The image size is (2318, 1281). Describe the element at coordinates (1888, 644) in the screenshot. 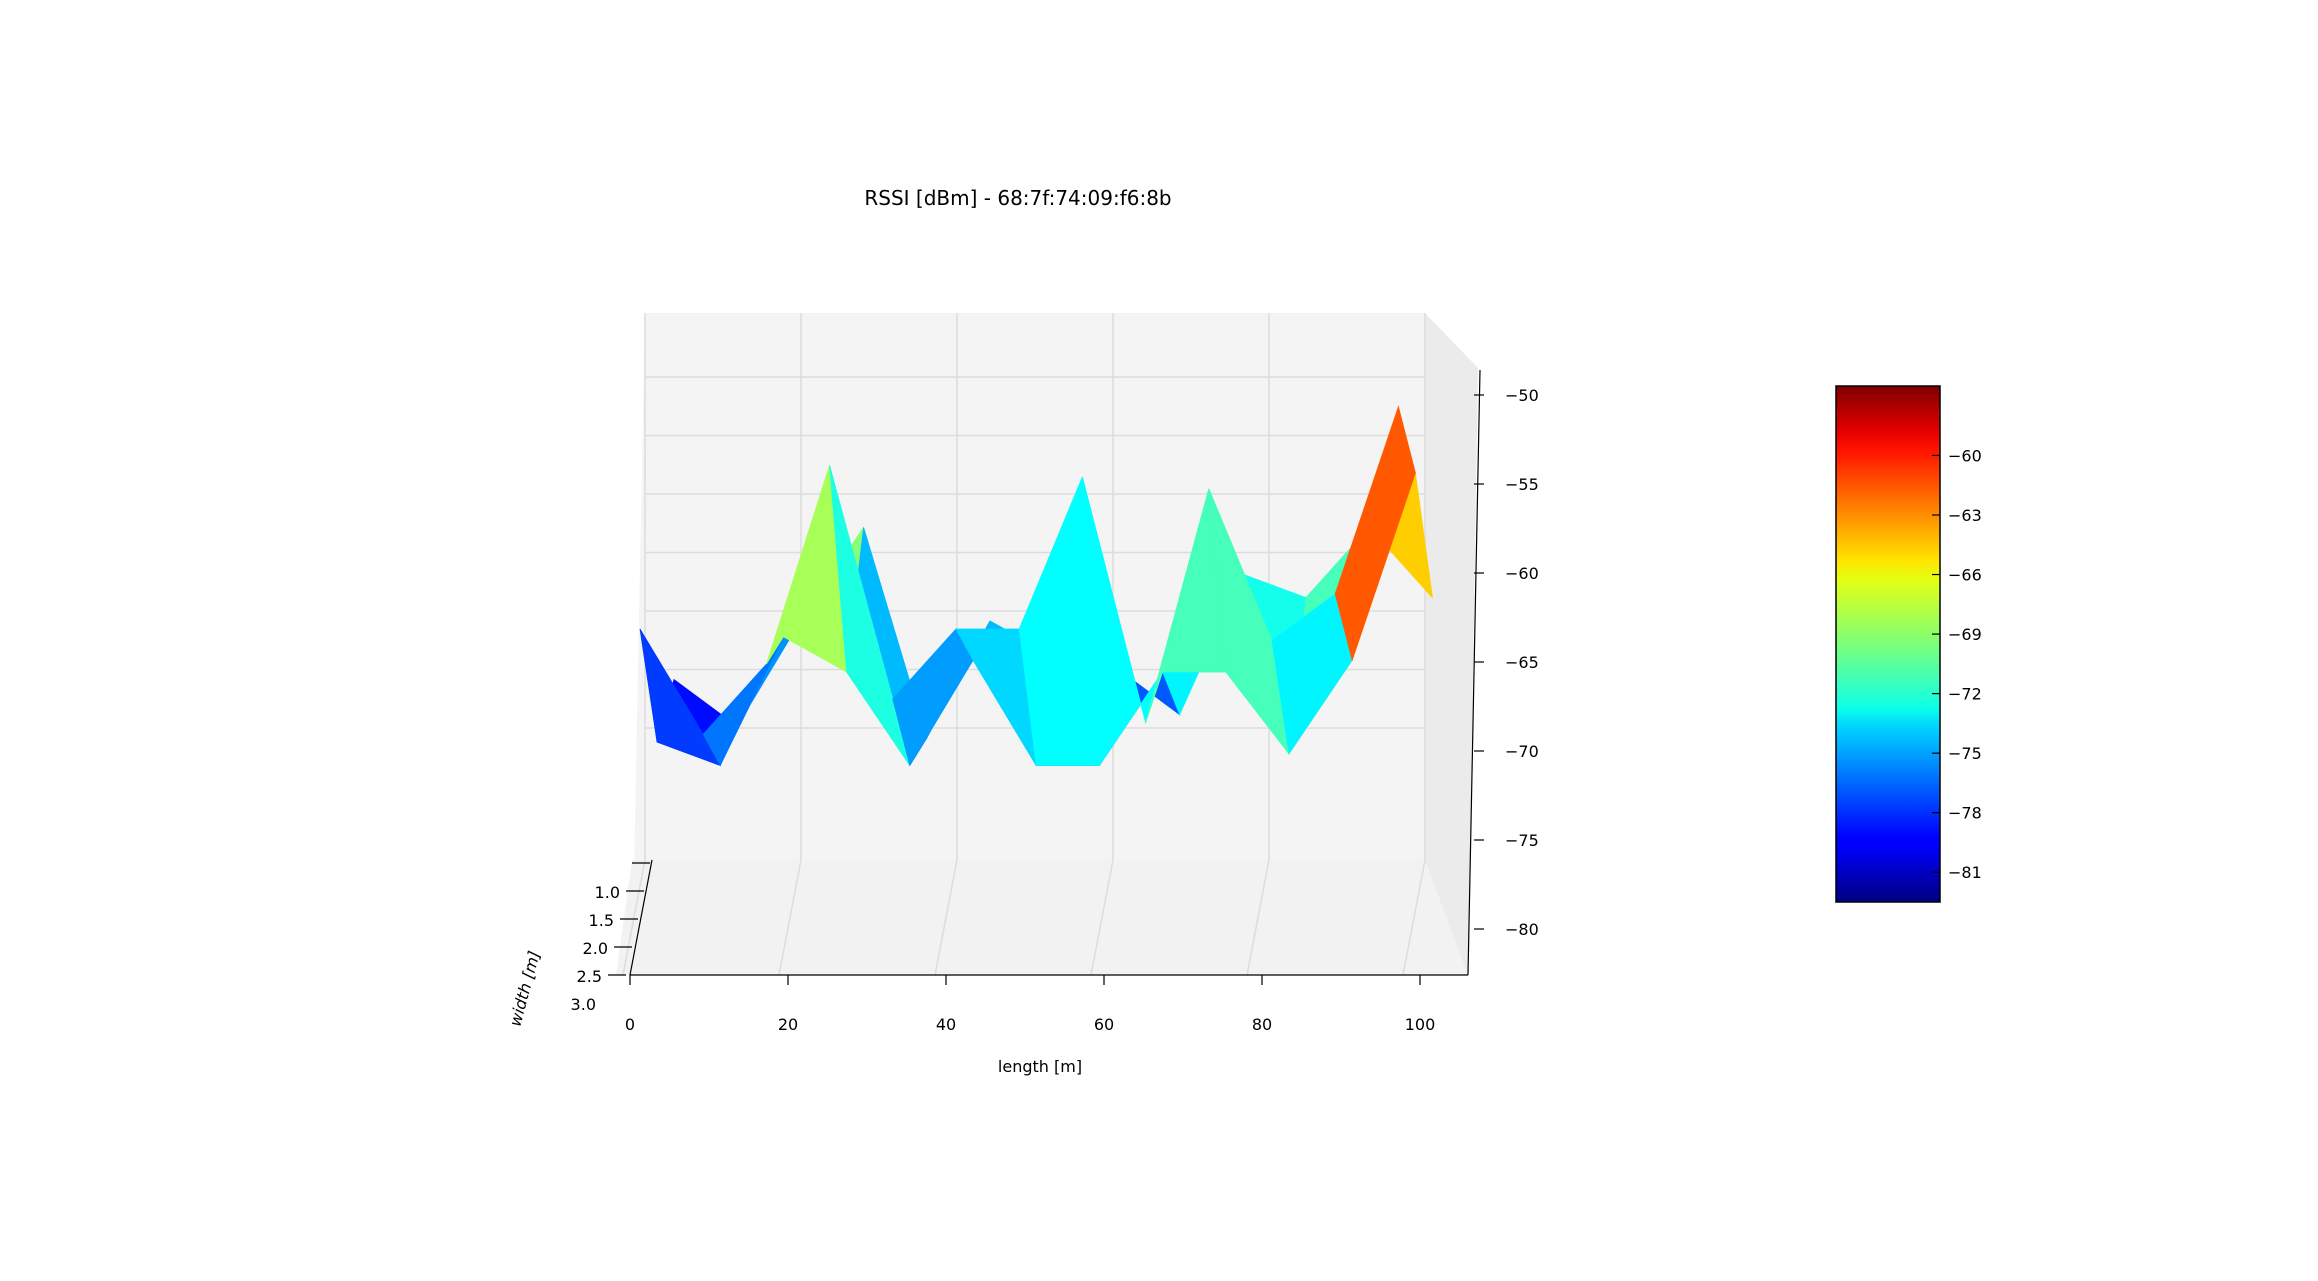

I see `colorbar-gradient` at that location.